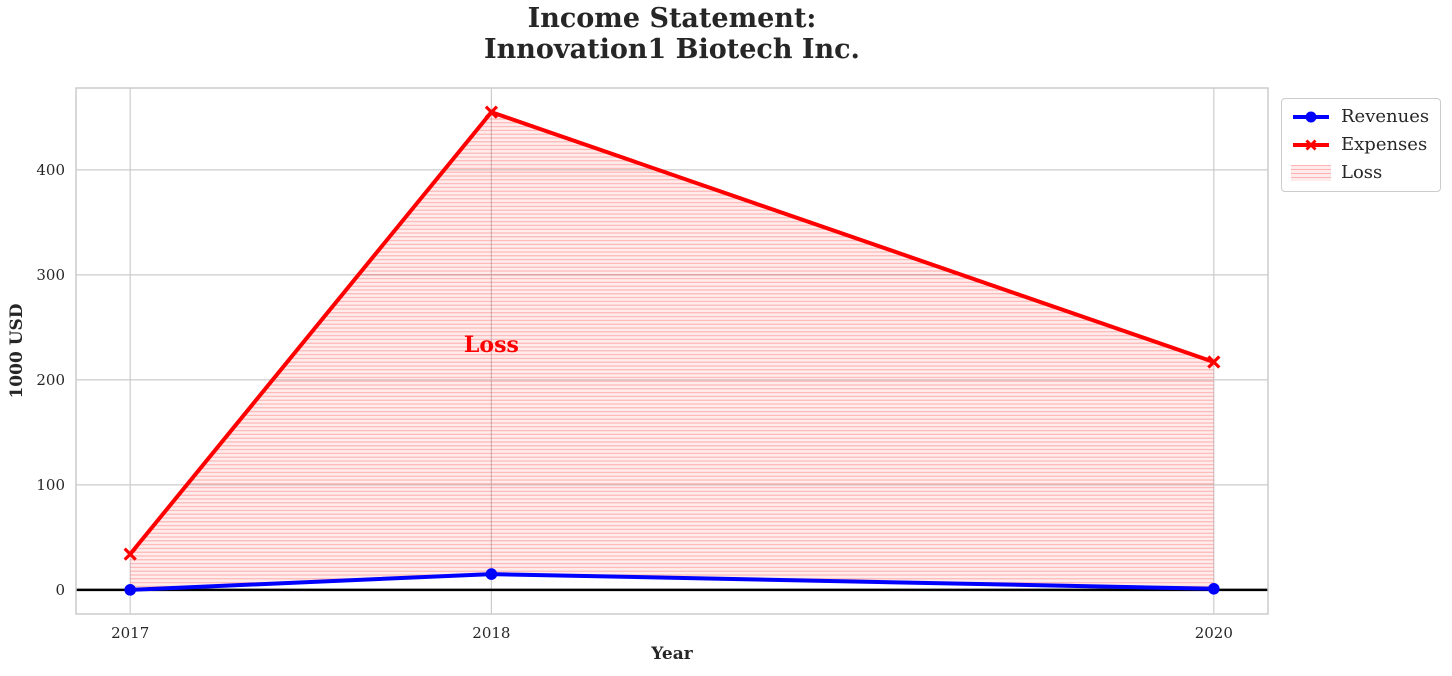 Image resolution: width=1452 pixels, height=676 pixels. Describe the element at coordinates (1311, 116) in the screenshot. I see `revenues-line-marker-icon` at that location.